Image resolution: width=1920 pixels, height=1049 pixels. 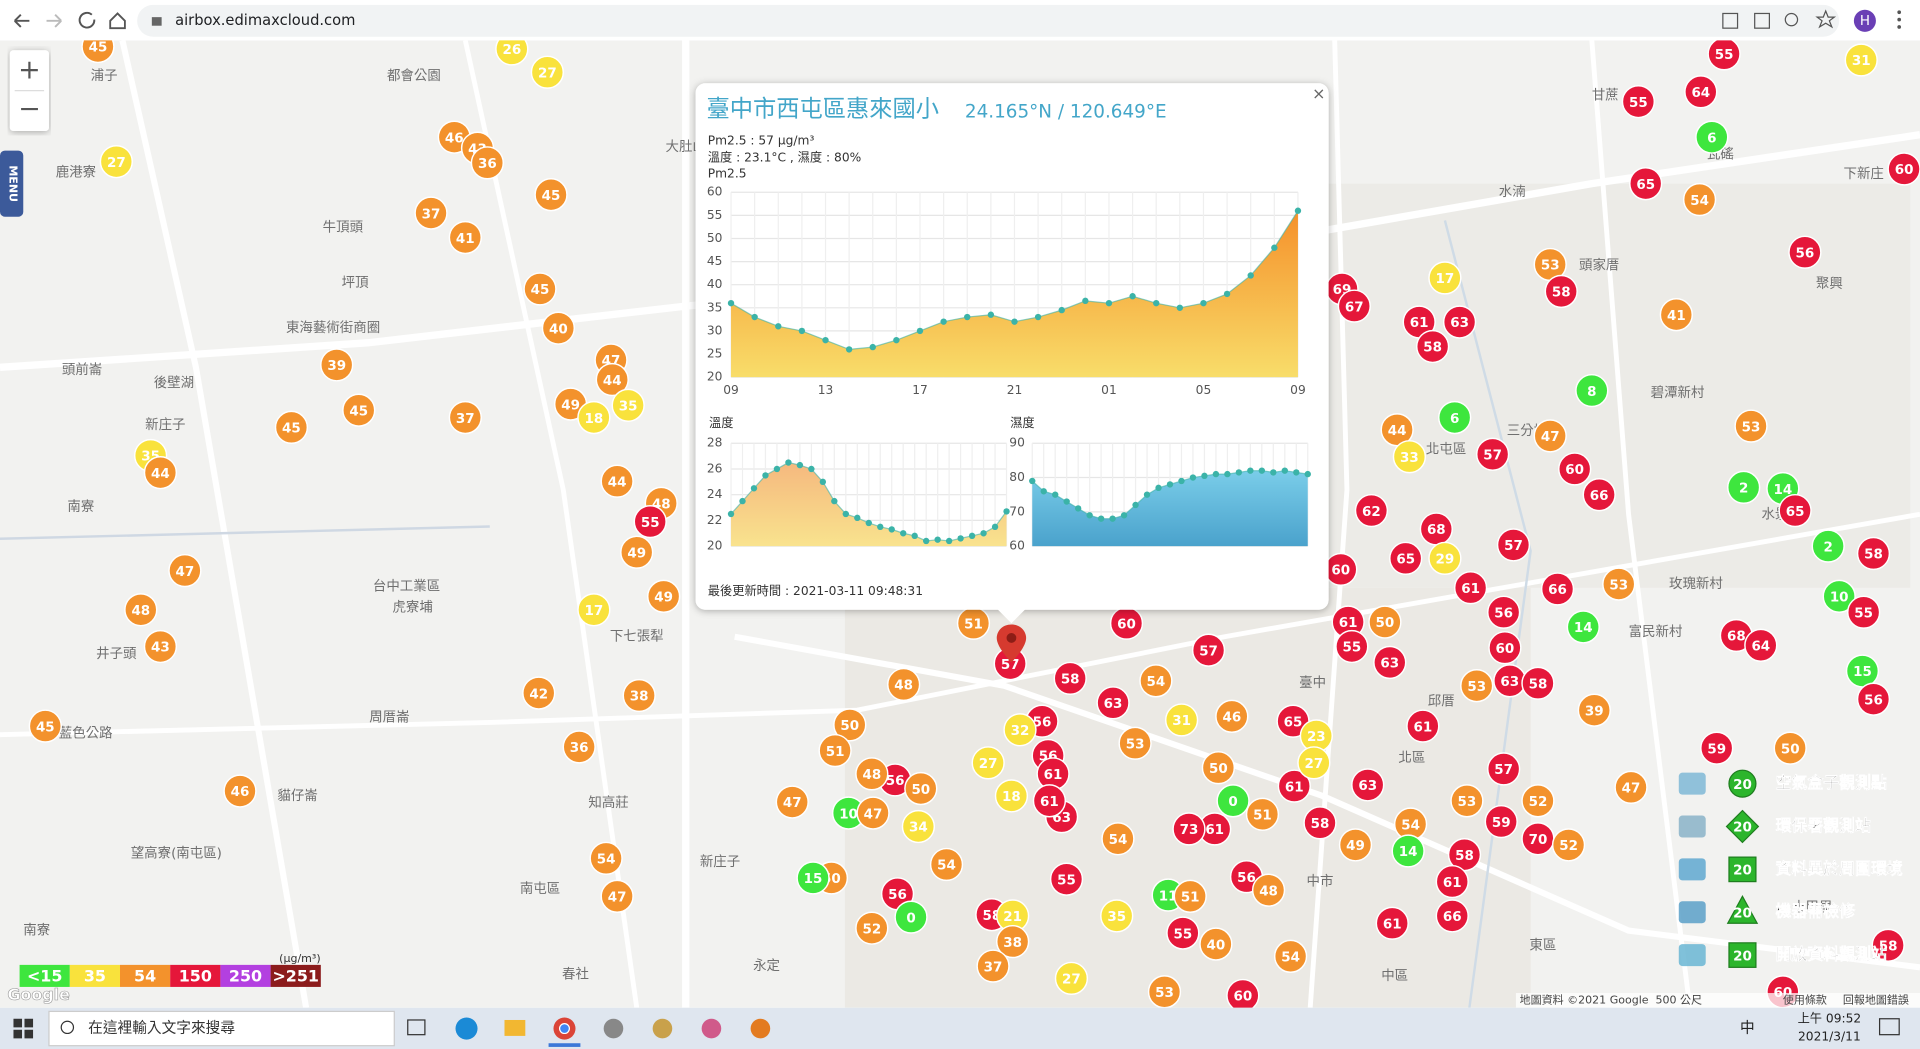 I want to click on search-box, so click(x=221, y=1028).